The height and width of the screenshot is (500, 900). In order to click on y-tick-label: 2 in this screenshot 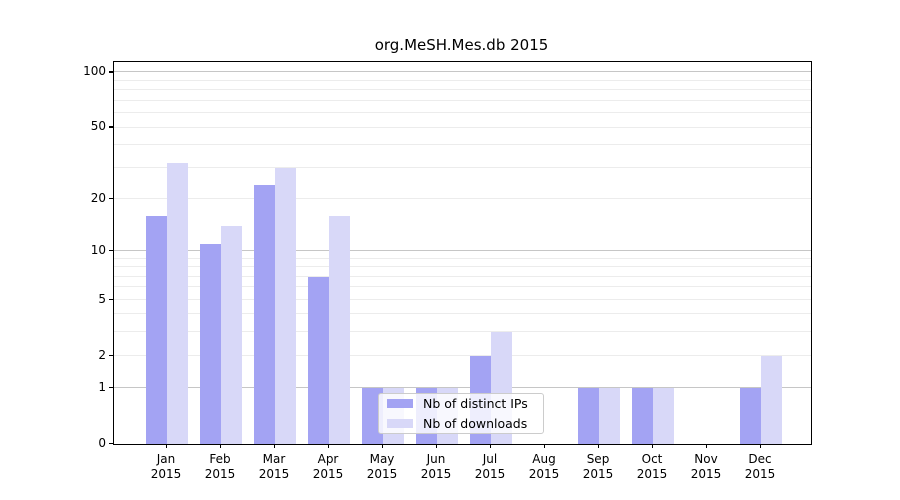, I will do `click(102, 354)`.